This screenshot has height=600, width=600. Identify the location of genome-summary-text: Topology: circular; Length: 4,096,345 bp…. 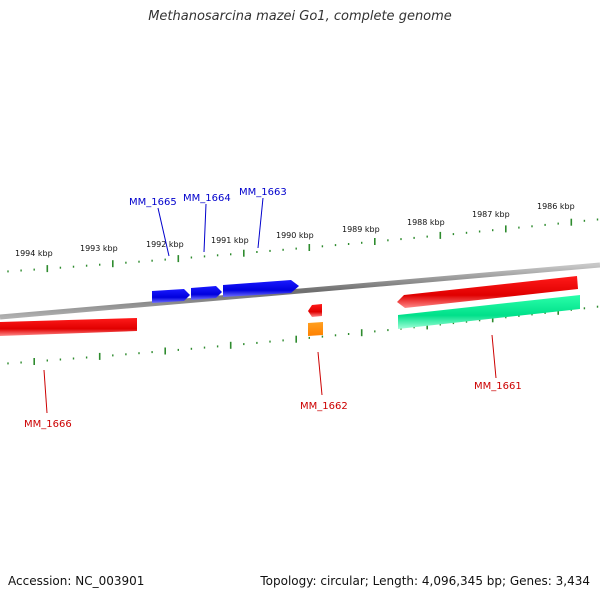
(425, 581).